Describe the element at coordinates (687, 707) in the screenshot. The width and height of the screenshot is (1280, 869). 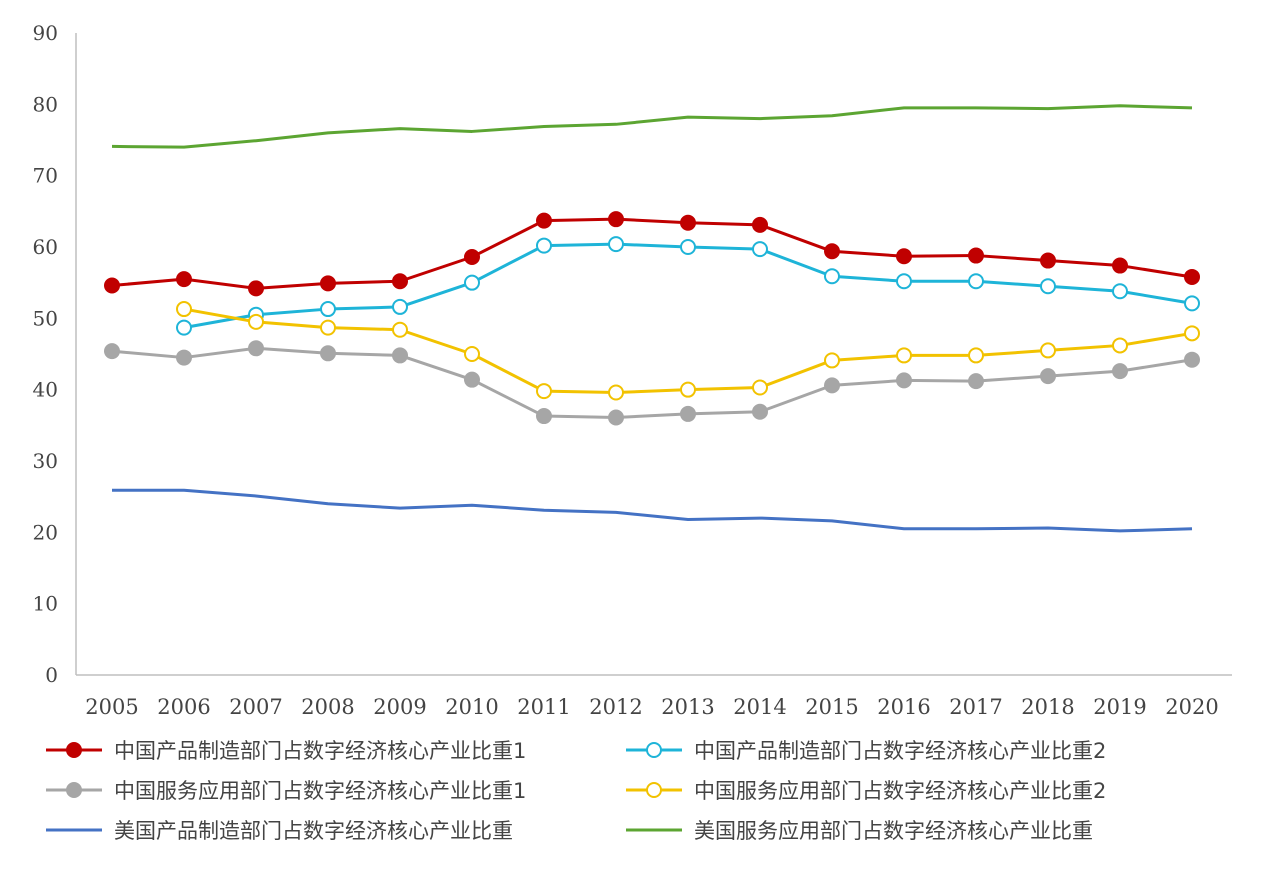
I see `x-tick-label: 2013` at that location.